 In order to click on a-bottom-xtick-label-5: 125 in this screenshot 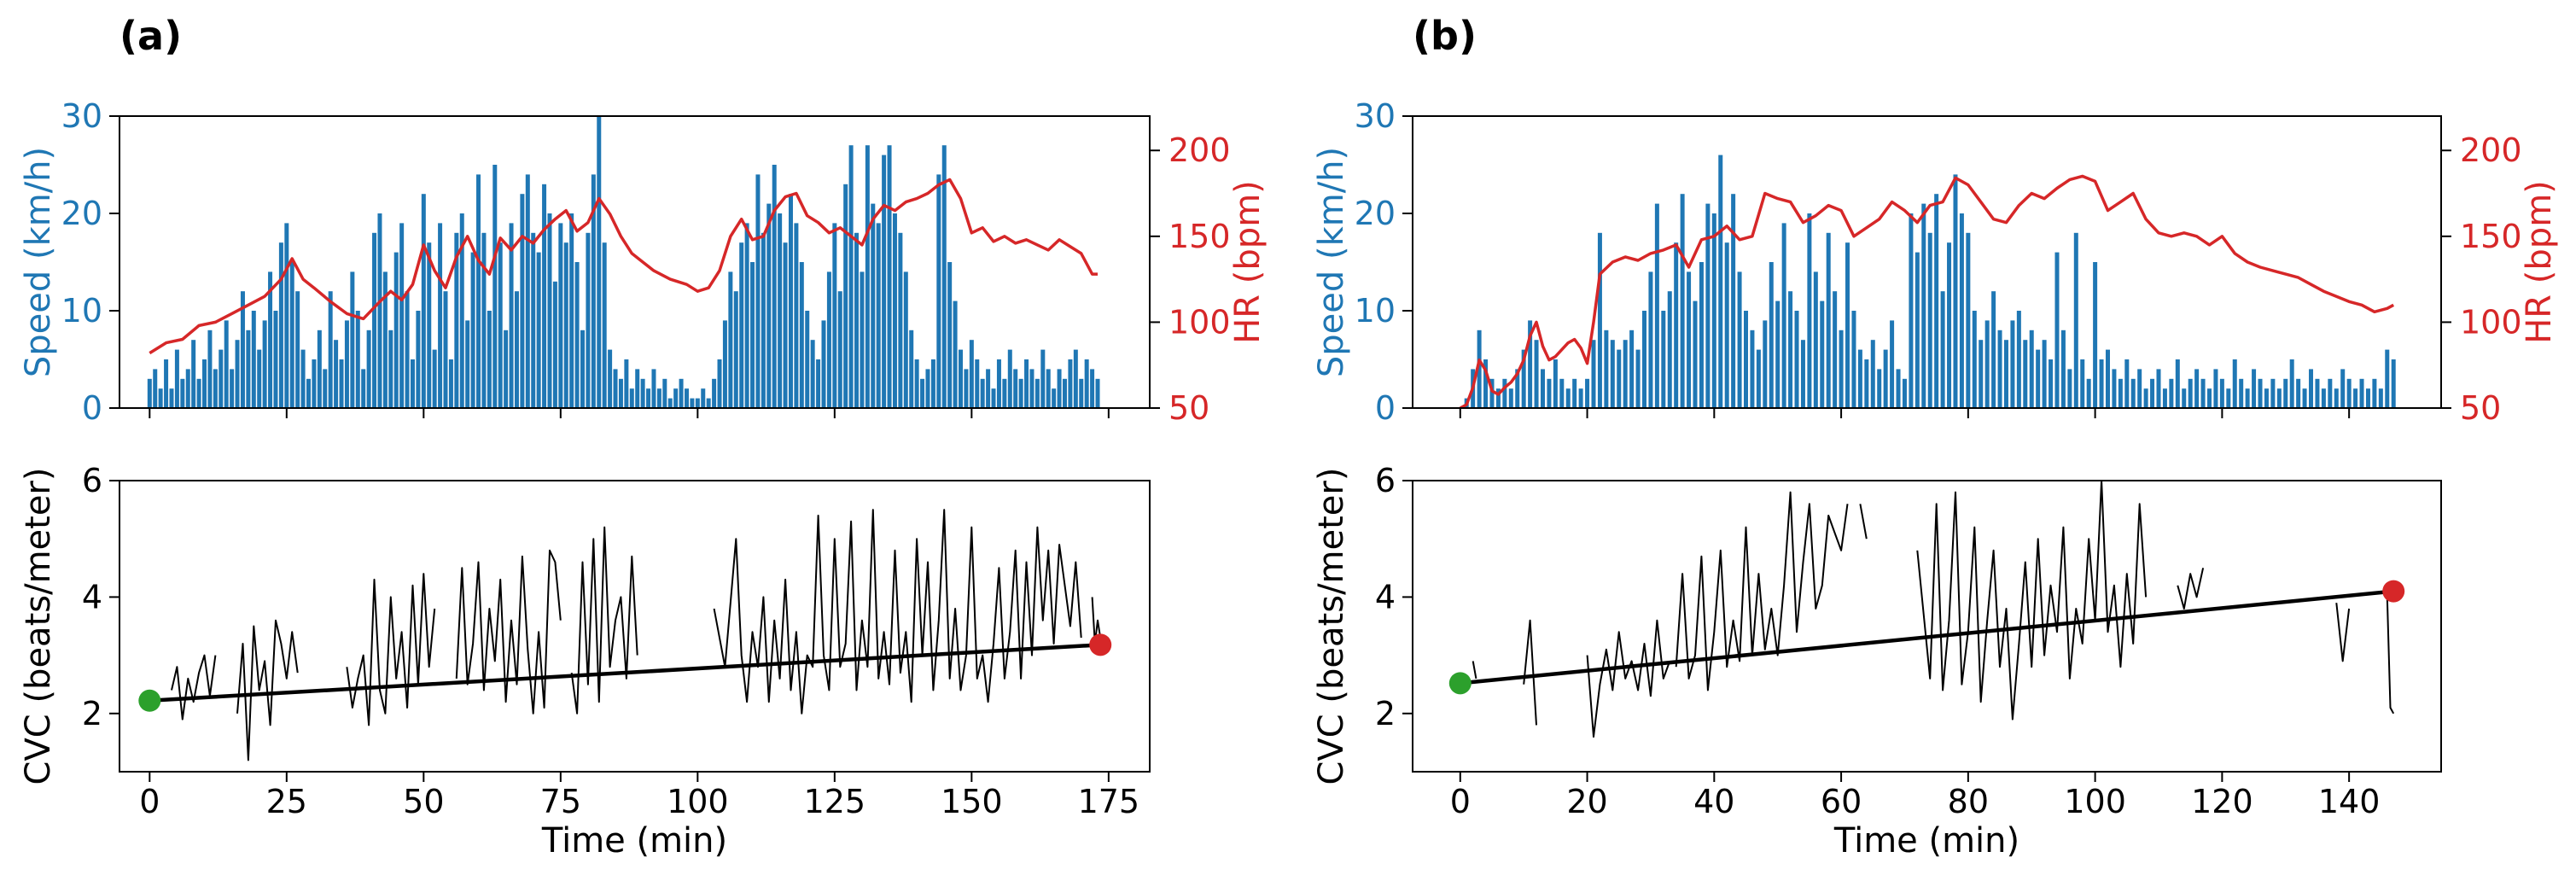, I will do `click(835, 802)`.